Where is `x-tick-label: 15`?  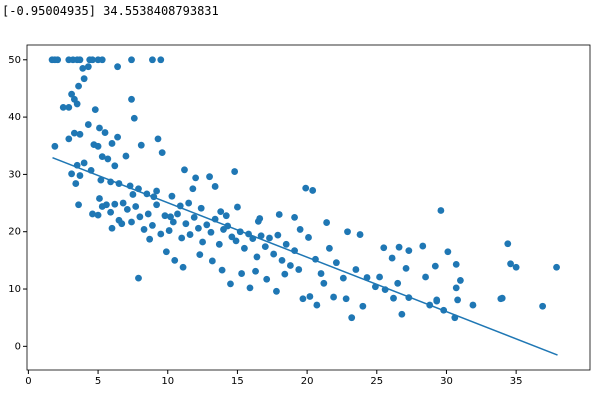
x-tick-label: 15 is located at coordinates (237, 381).